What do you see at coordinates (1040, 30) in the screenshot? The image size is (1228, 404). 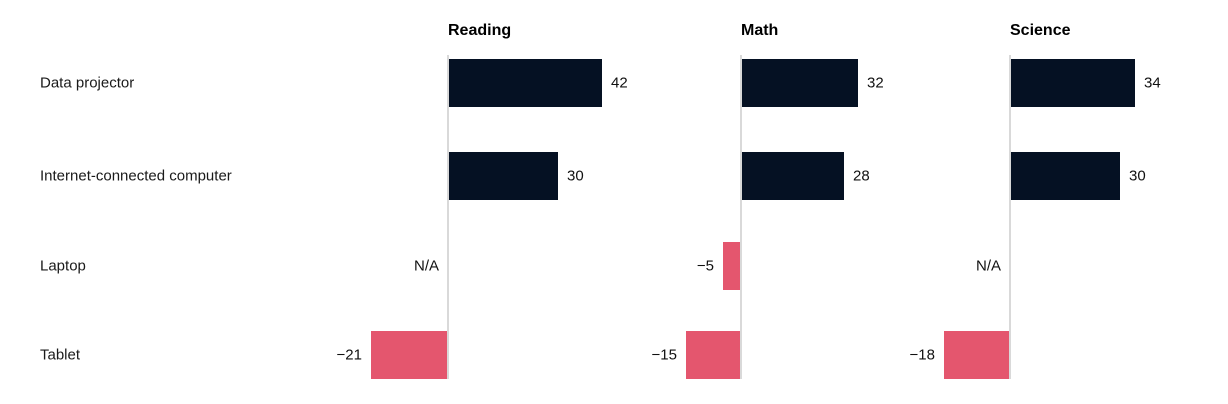 I see `panel-title: Science` at bounding box center [1040, 30].